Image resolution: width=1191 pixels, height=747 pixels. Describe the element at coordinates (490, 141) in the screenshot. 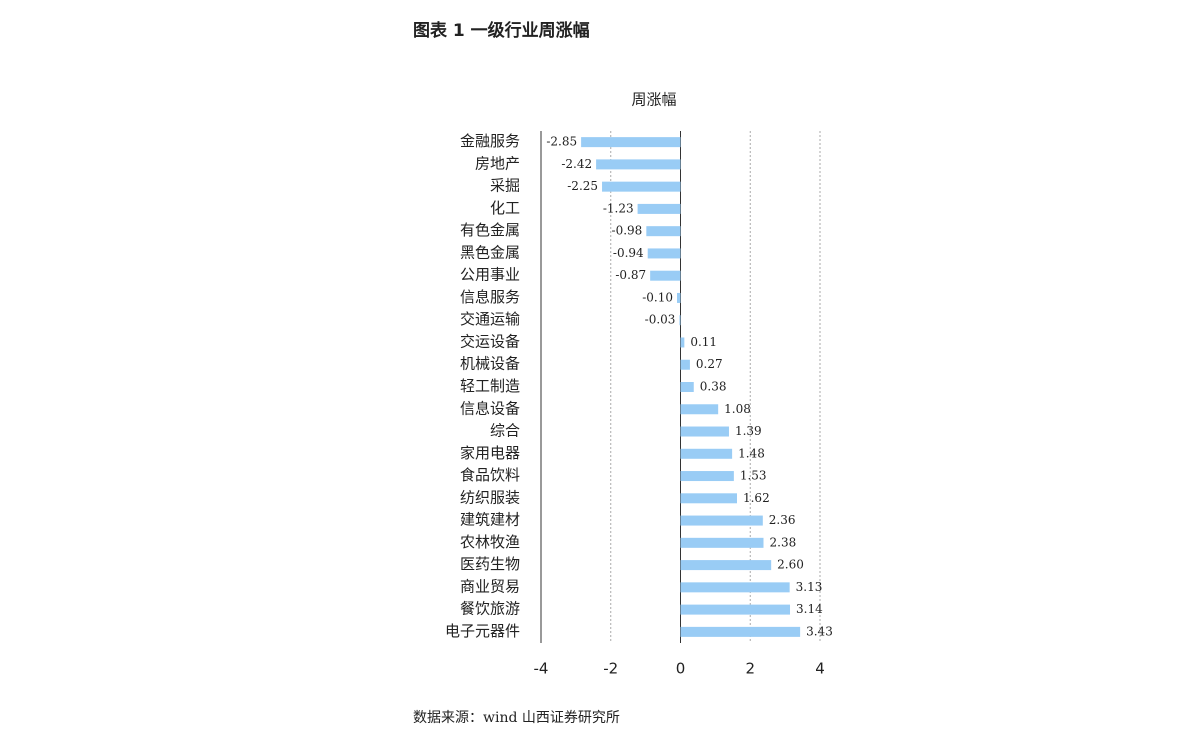

I see `y-tick-label: 金融服务` at that location.